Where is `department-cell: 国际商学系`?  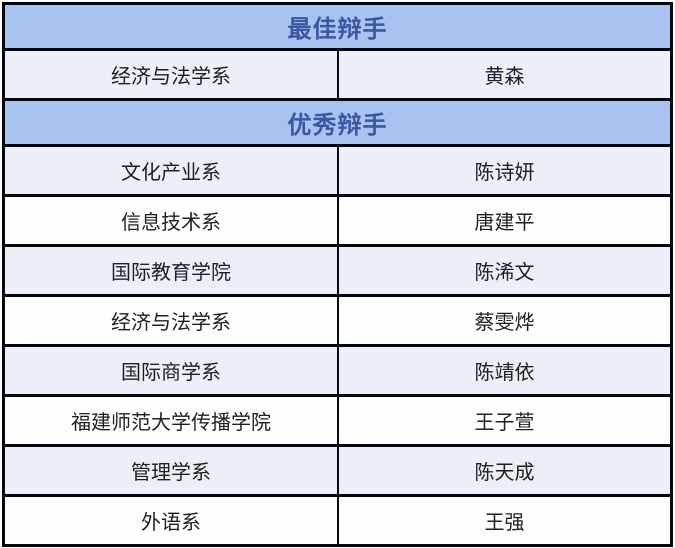
department-cell: 国际商学系 is located at coordinates (172, 370).